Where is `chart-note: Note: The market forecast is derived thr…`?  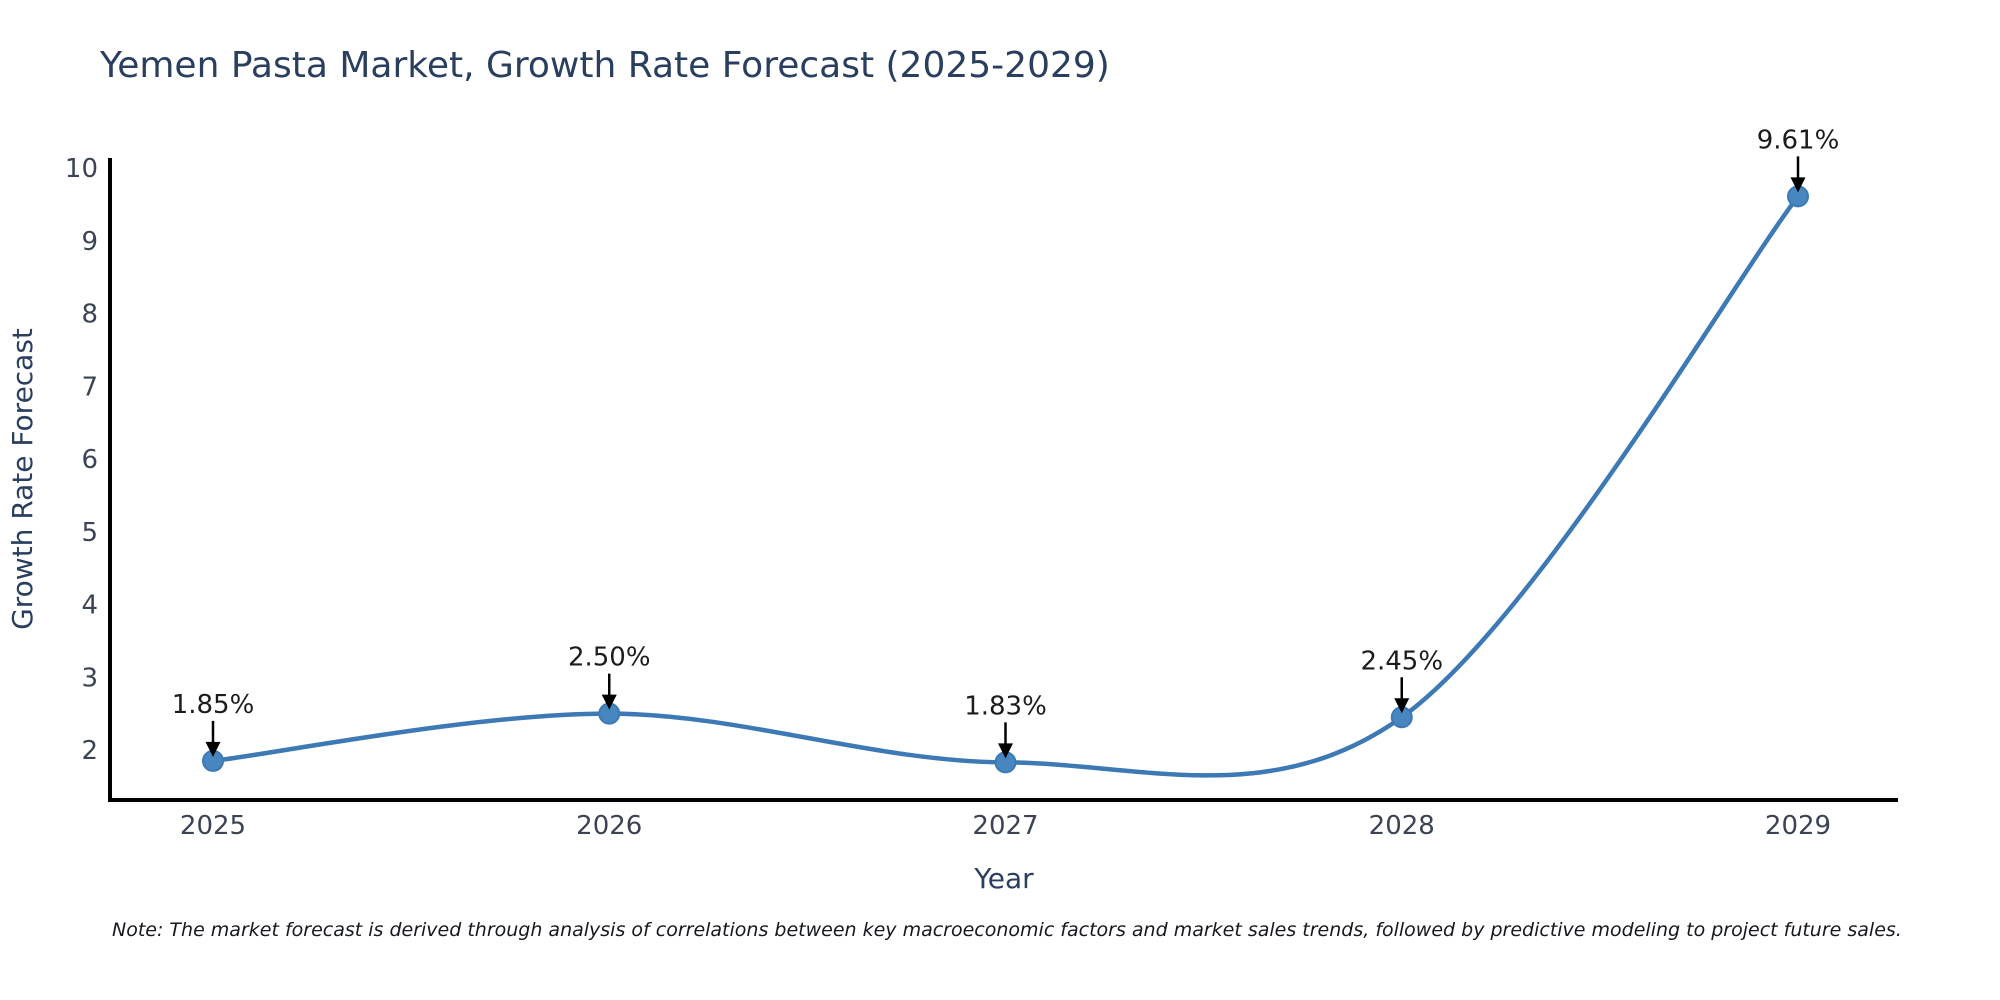 chart-note: Note: The market forecast is derived thr… is located at coordinates (1007, 930).